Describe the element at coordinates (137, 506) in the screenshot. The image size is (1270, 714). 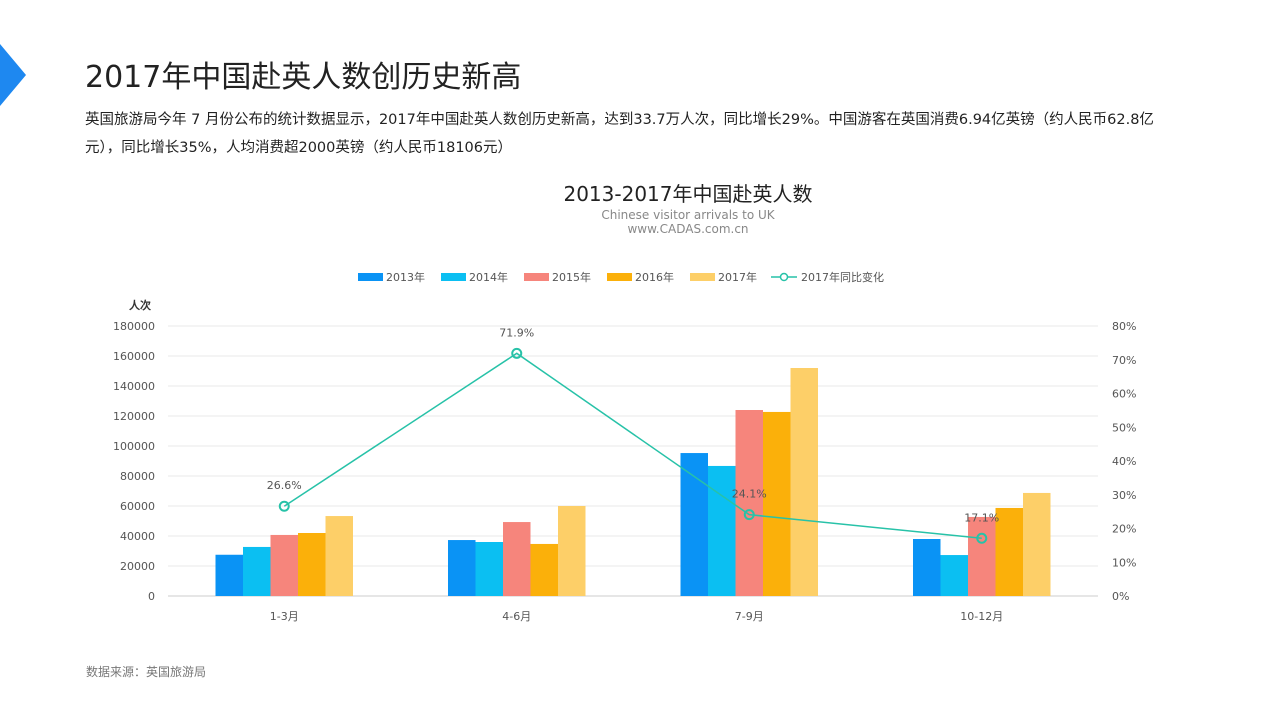
I see `y-tick-label: 60000` at that location.